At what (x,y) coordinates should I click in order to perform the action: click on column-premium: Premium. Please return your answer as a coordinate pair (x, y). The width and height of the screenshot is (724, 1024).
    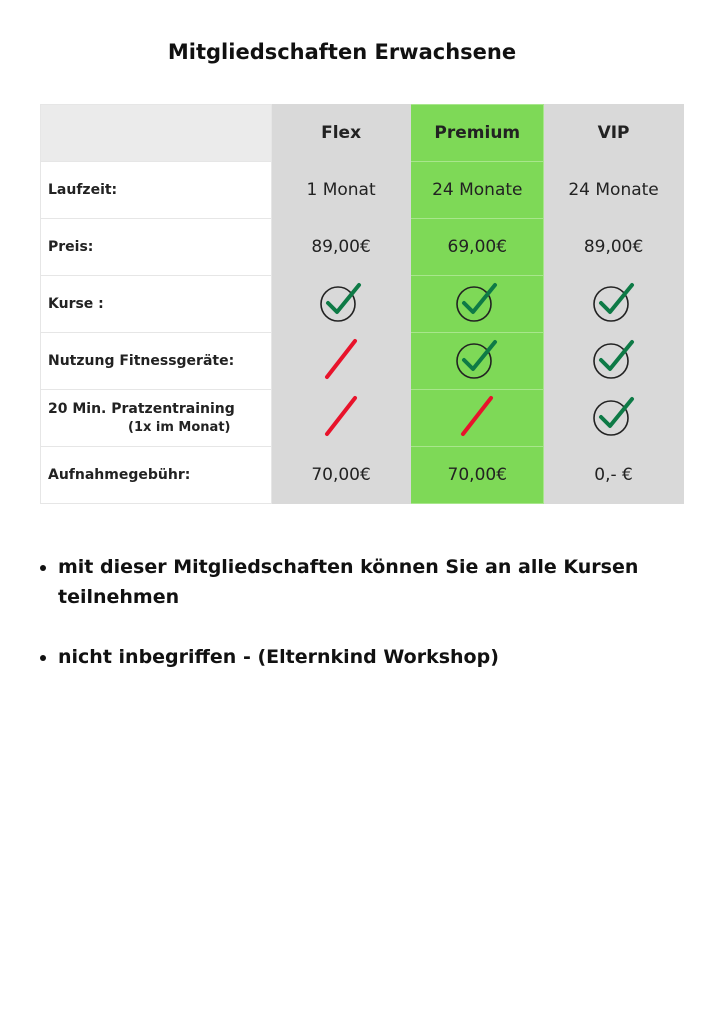
    Looking at the image, I should click on (477, 133).